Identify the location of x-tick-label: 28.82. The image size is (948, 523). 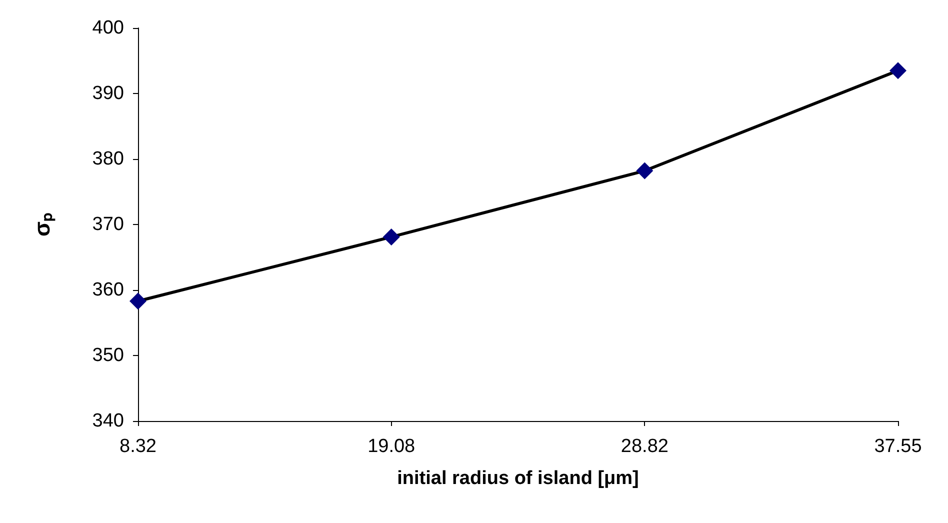
(644, 446).